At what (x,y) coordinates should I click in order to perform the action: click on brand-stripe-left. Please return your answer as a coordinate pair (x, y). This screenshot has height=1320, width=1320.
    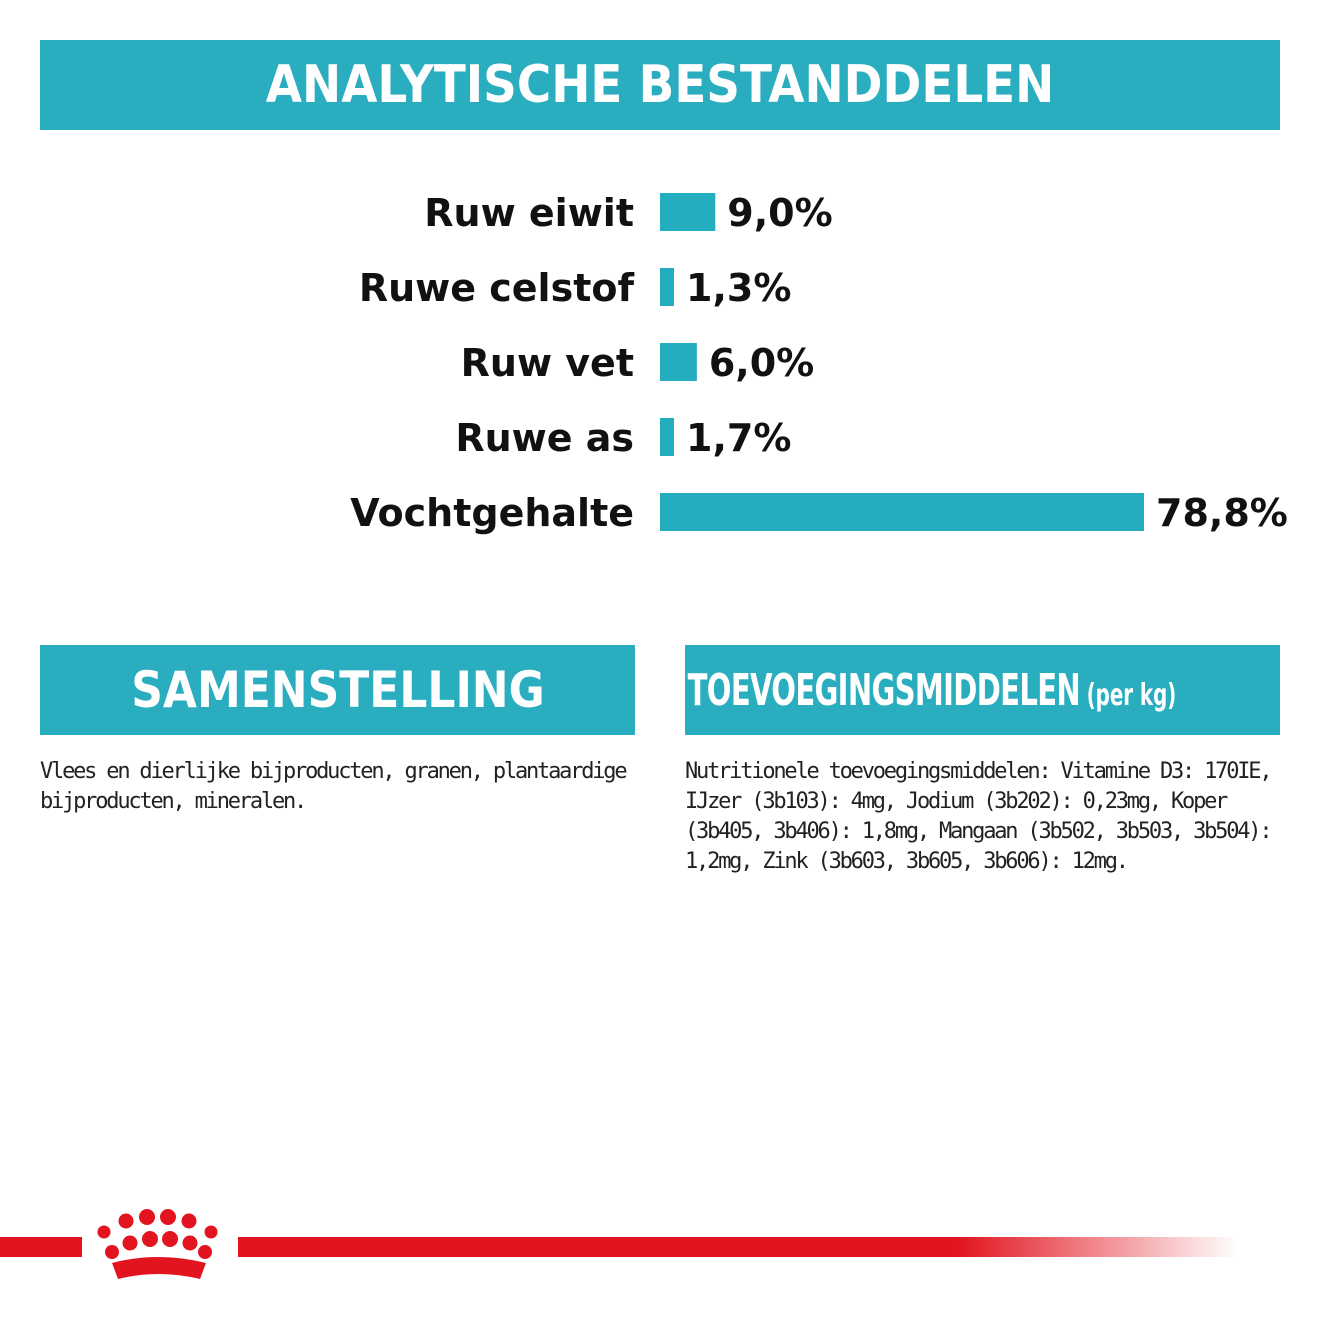
    Looking at the image, I should click on (41, 1247).